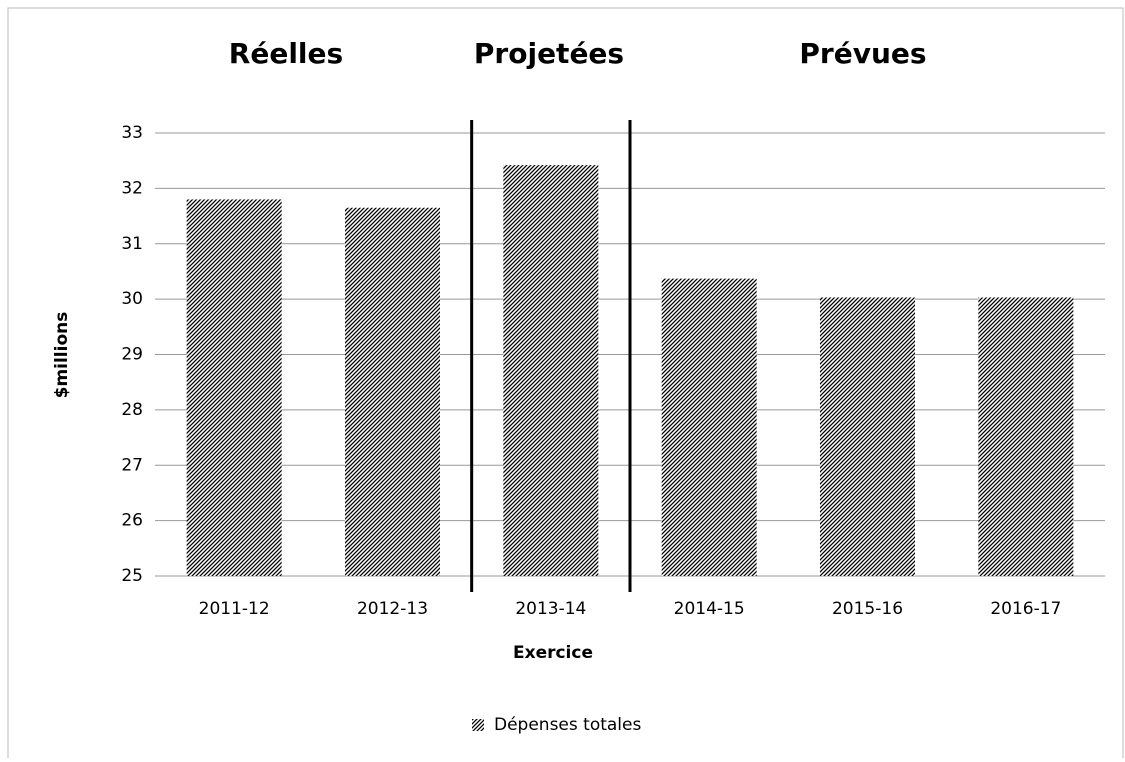 This screenshot has height=762, width=1125. Describe the element at coordinates (553, 653) in the screenshot. I see `x-axis-label: Exercice` at that location.